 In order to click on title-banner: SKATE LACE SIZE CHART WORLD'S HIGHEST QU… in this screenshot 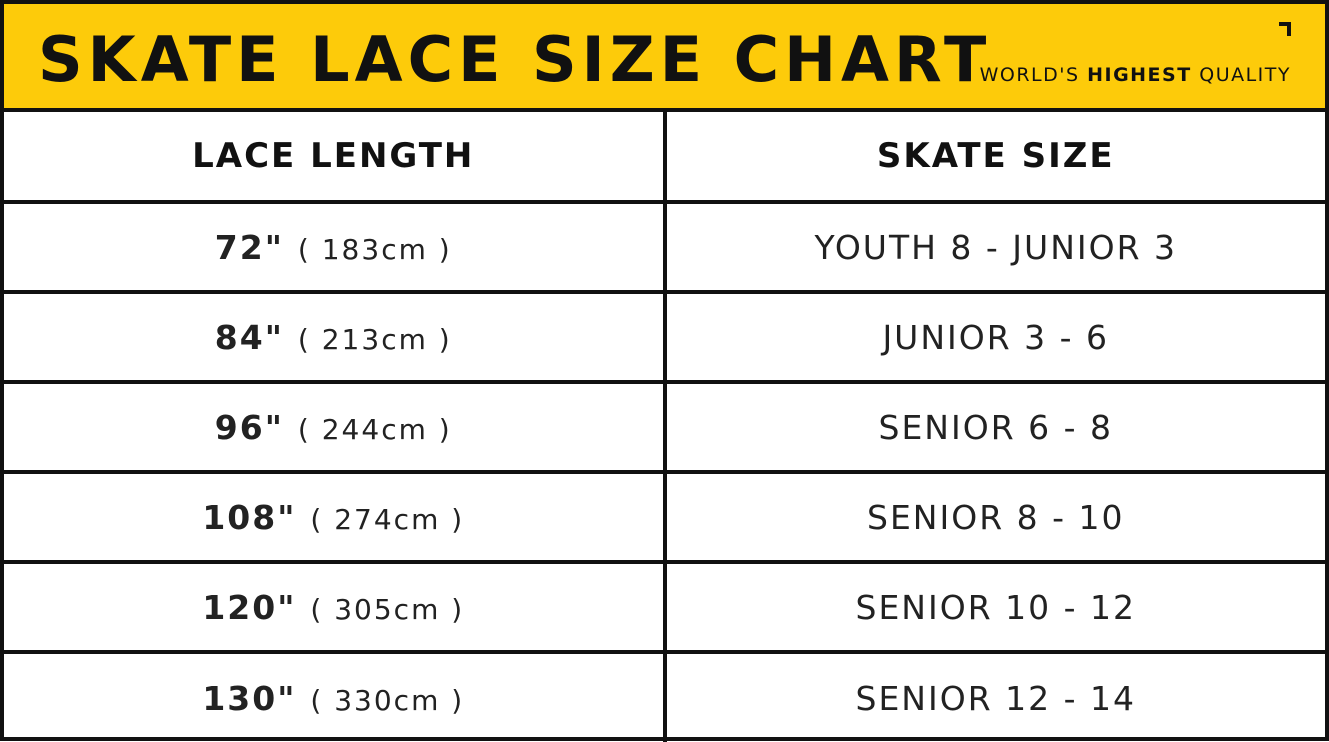, I will do `click(664, 58)`.